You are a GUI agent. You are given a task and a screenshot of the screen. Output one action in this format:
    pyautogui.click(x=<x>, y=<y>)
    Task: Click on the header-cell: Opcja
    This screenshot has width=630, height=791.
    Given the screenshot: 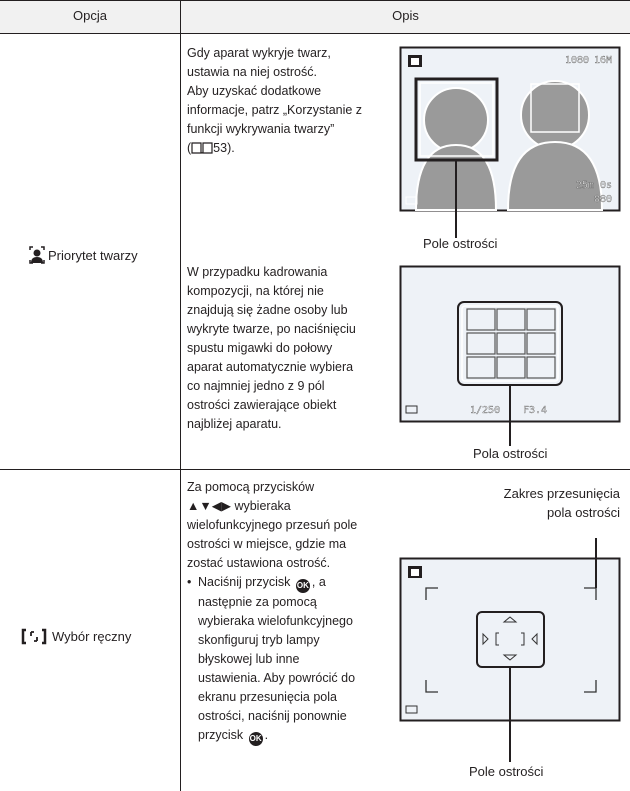 What is the action you would take?
    pyautogui.click(x=90, y=15)
    